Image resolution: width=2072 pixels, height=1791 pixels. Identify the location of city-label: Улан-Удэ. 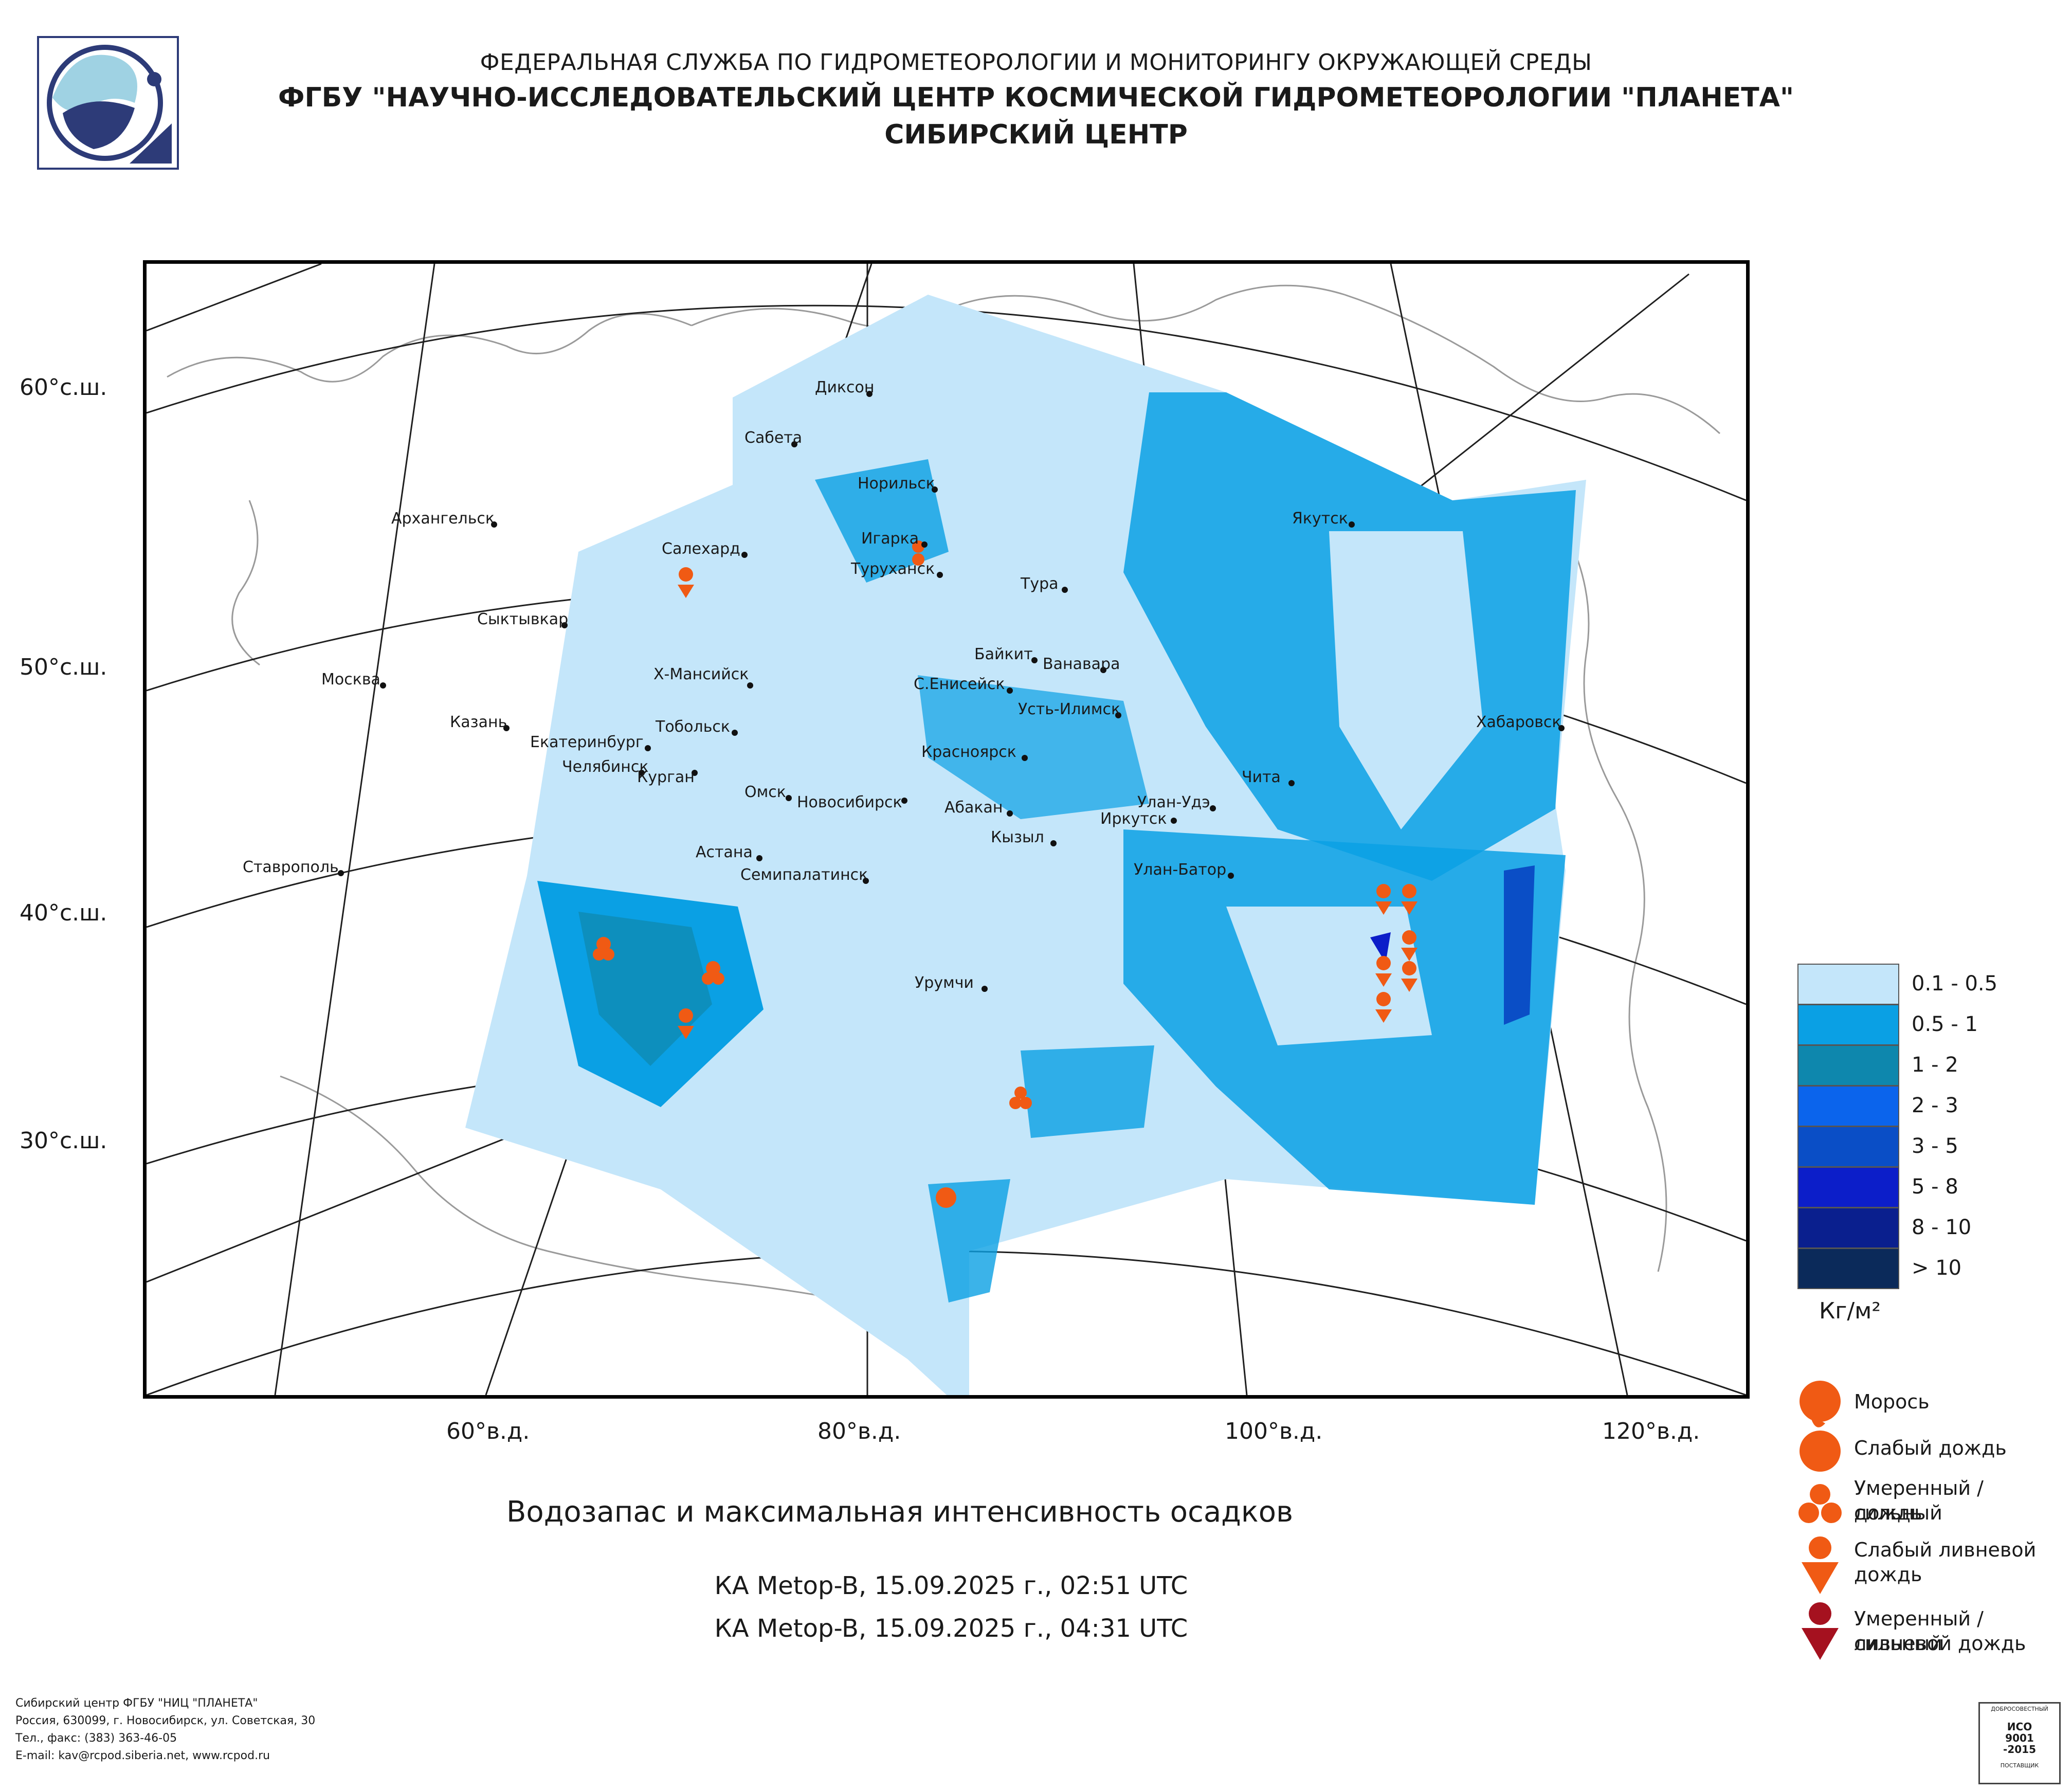
(1173, 802).